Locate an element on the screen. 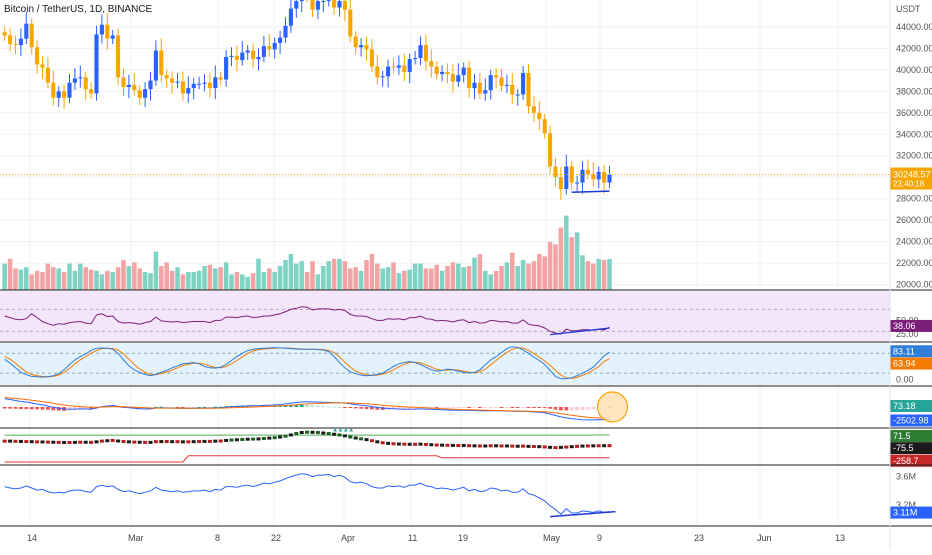  oscillator-value-c: -258.7 is located at coordinates (906, 461).